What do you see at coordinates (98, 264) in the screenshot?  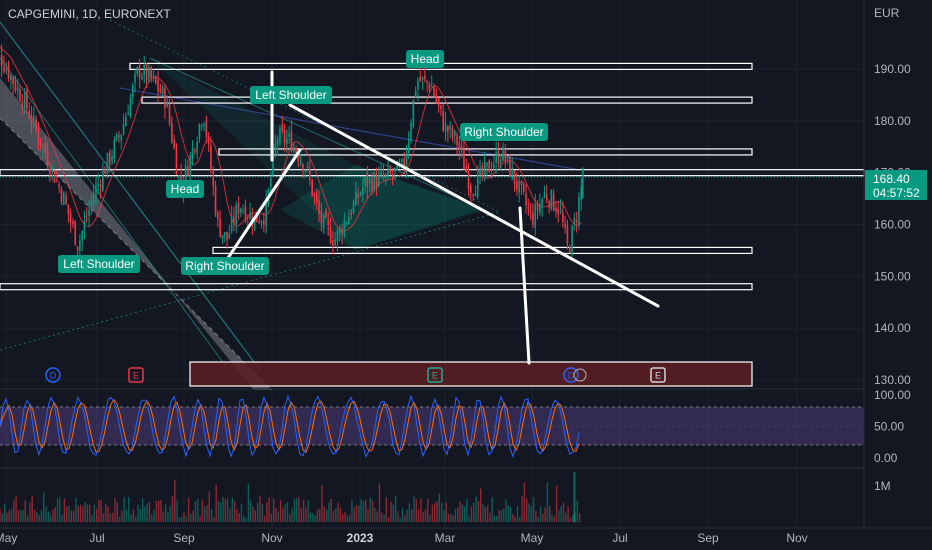 I see `svg-text: Left Shoulder` at bounding box center [98, 264].